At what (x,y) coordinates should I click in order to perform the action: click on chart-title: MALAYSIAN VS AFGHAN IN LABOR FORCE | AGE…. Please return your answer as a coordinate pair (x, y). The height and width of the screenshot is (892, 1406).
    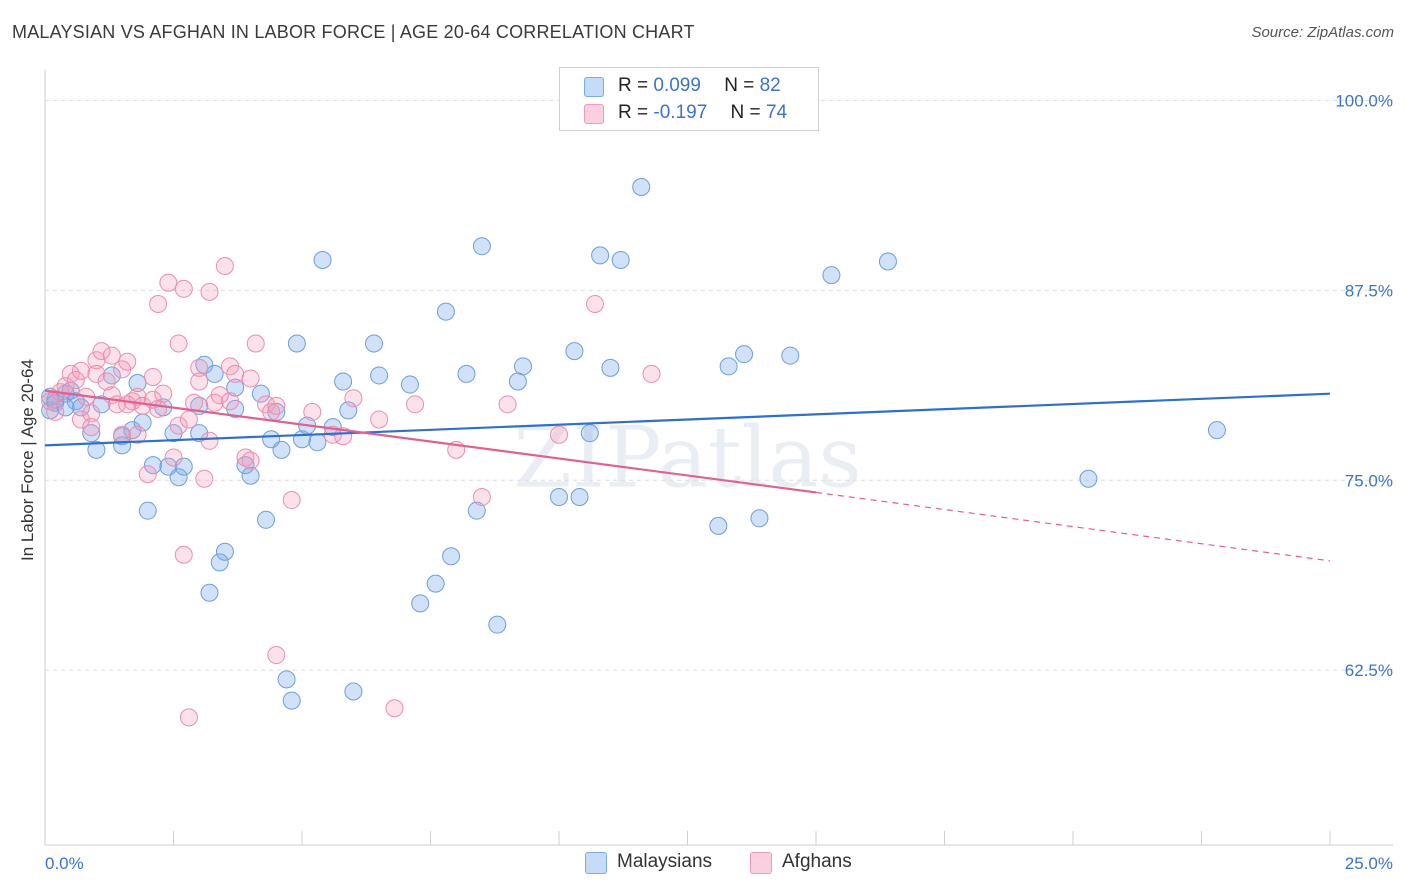
    Looking at the image, I should click on (353, 32).